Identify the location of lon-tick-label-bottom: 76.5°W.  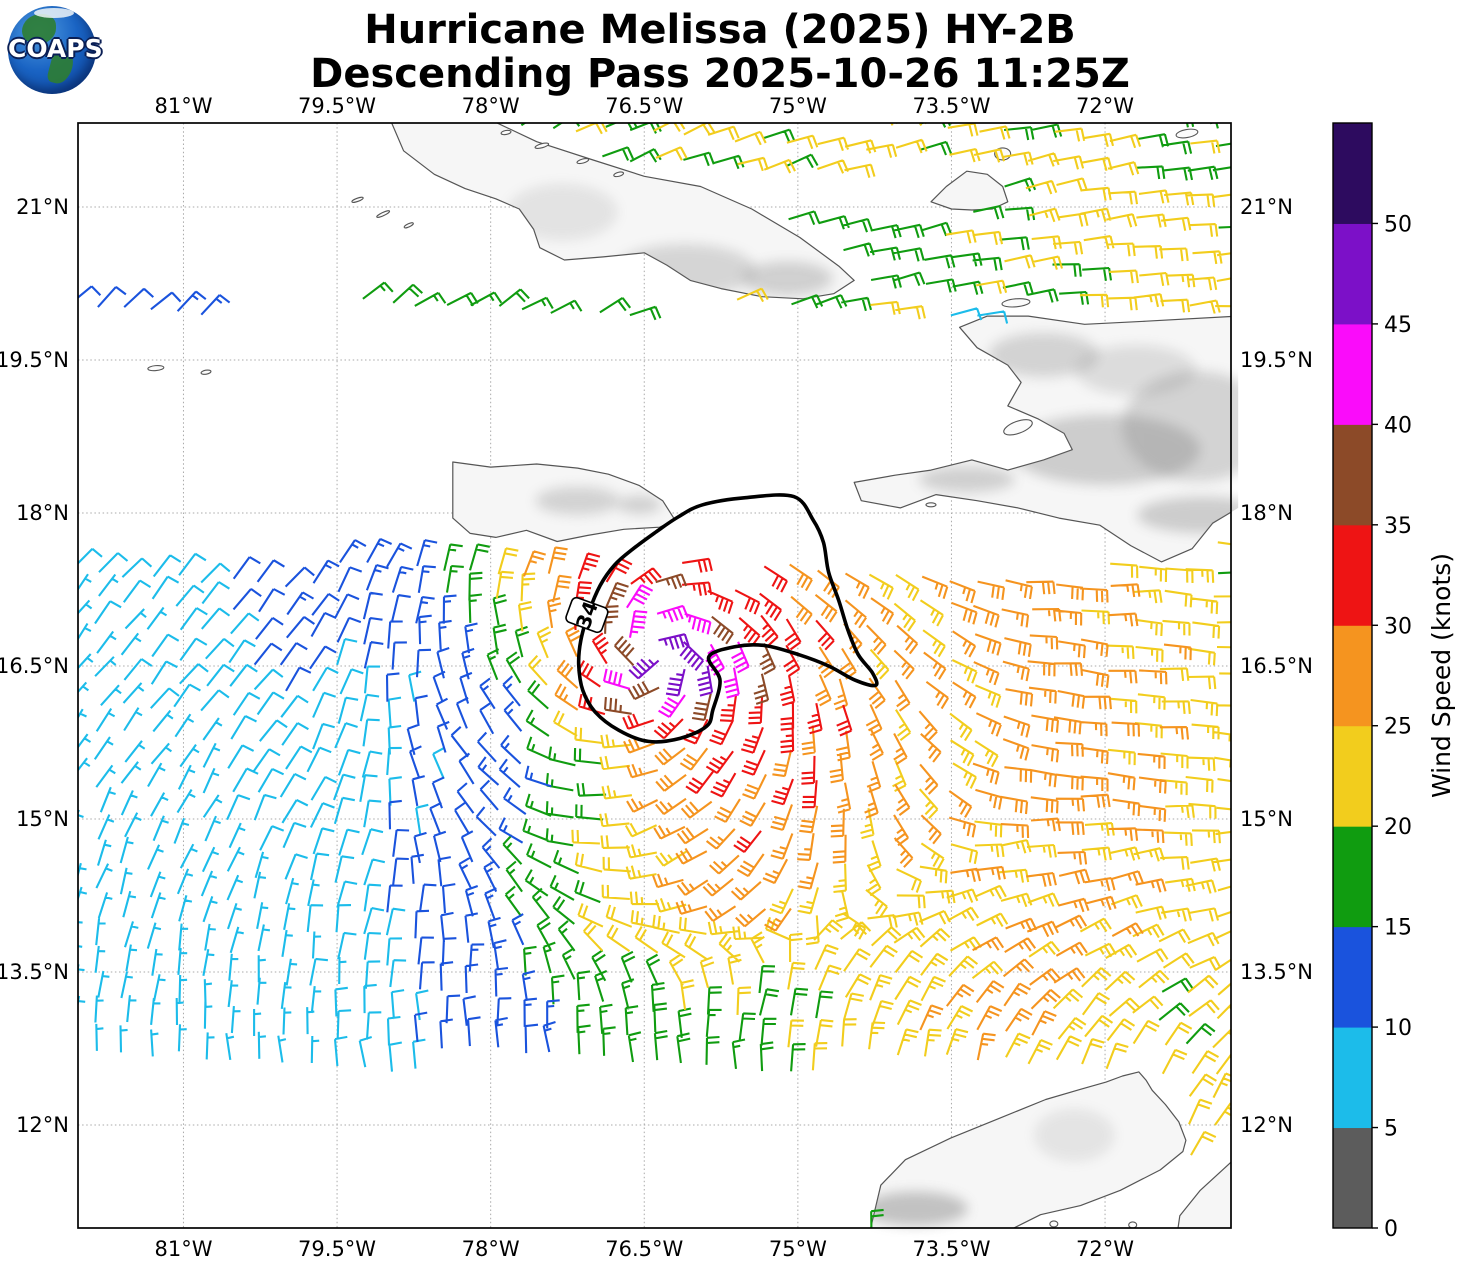
(644, 1249).